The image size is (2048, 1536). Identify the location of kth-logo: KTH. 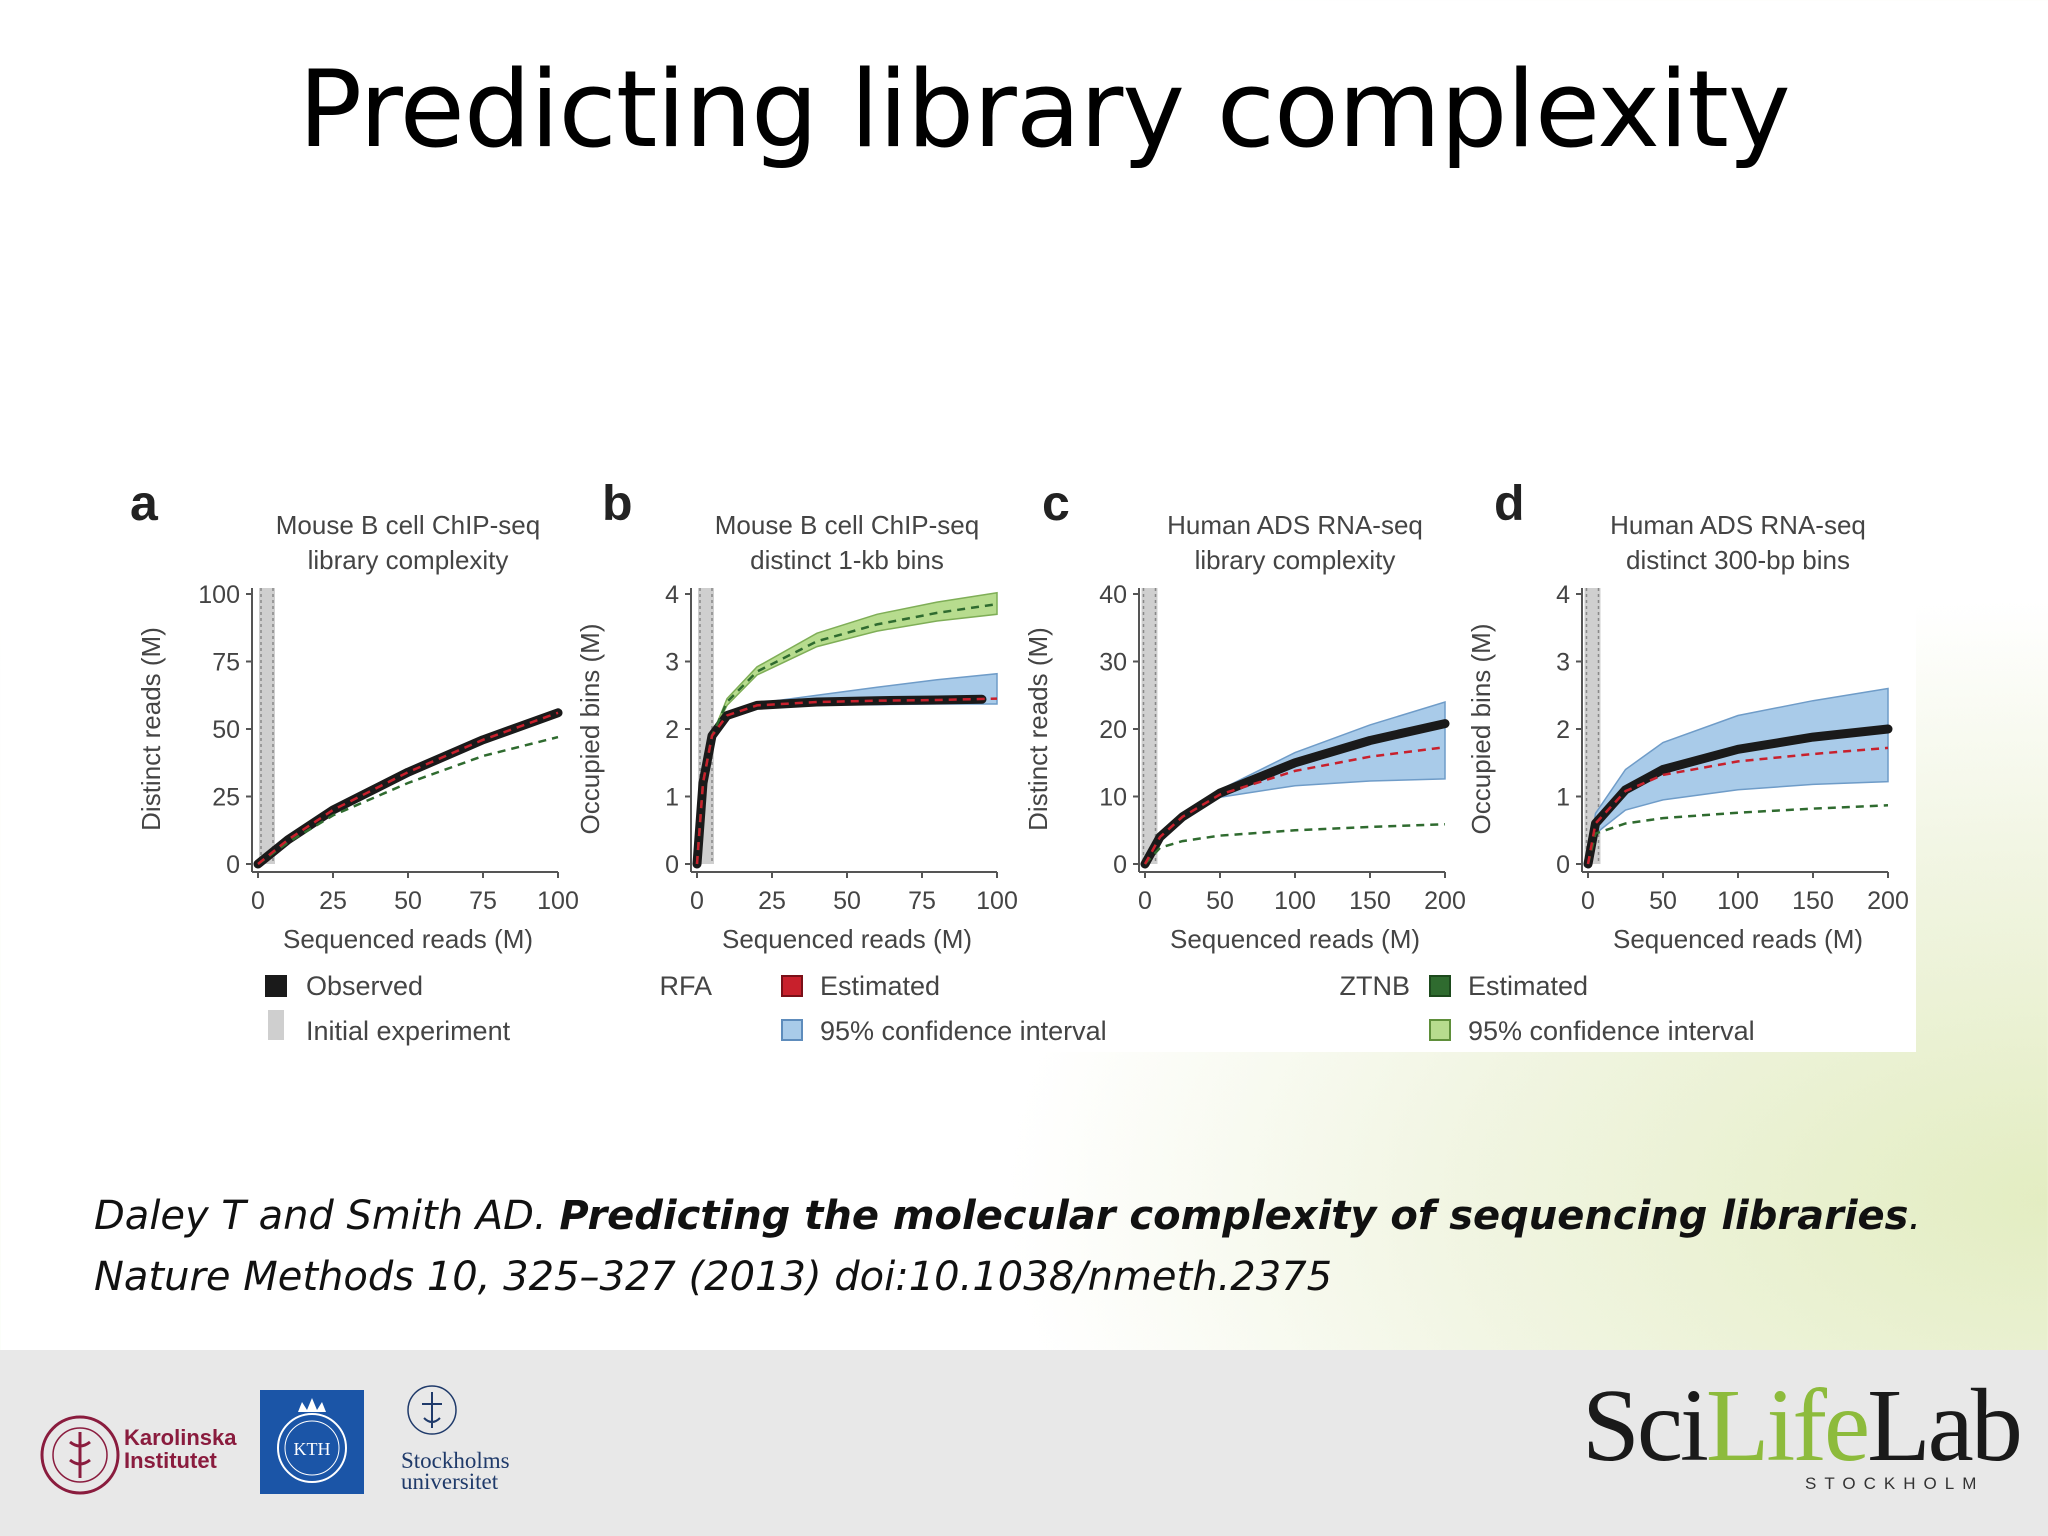
(312, 1442).